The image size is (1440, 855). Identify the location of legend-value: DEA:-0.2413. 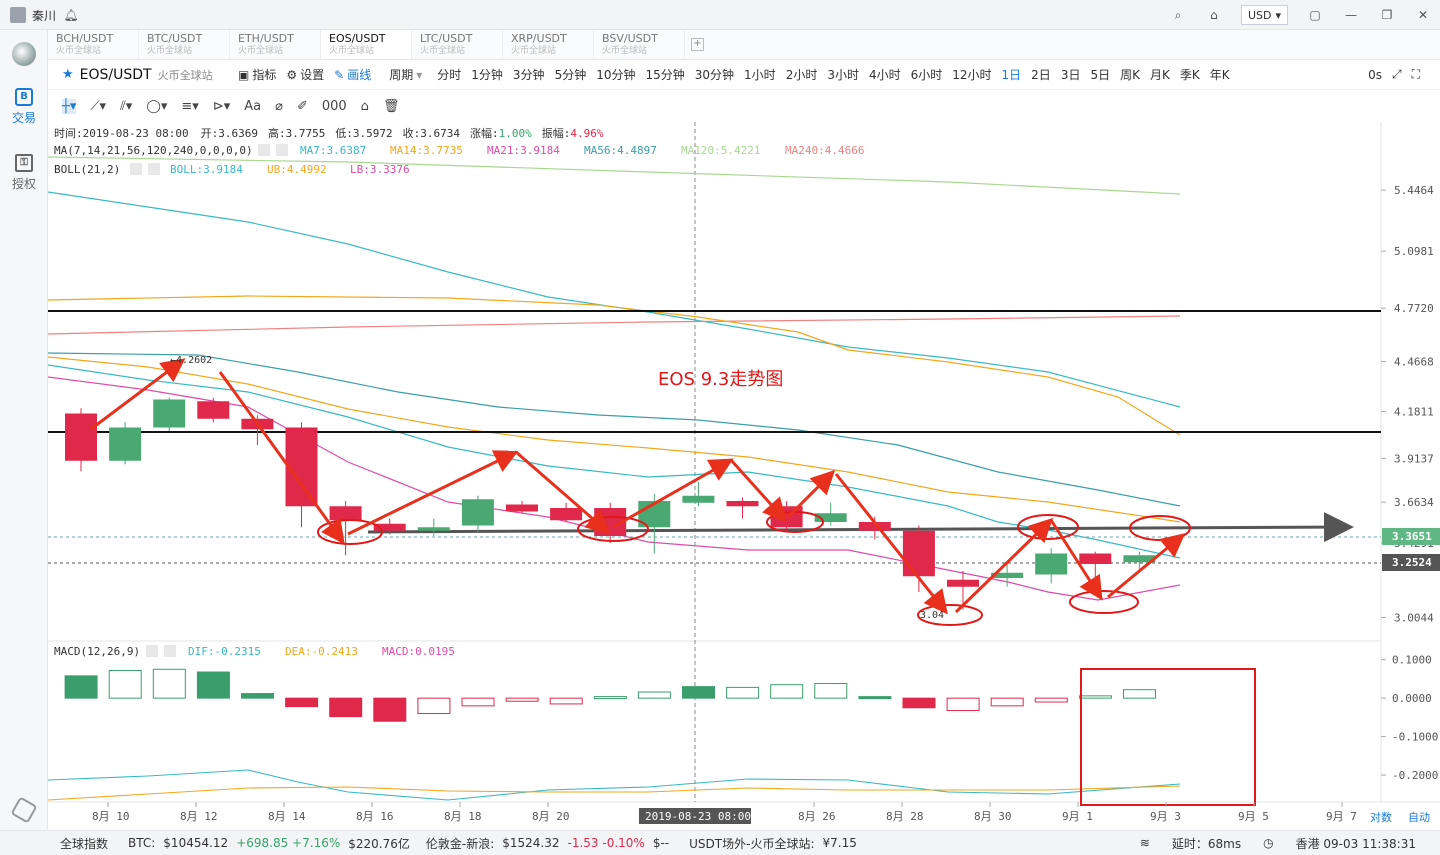
(321, 651).